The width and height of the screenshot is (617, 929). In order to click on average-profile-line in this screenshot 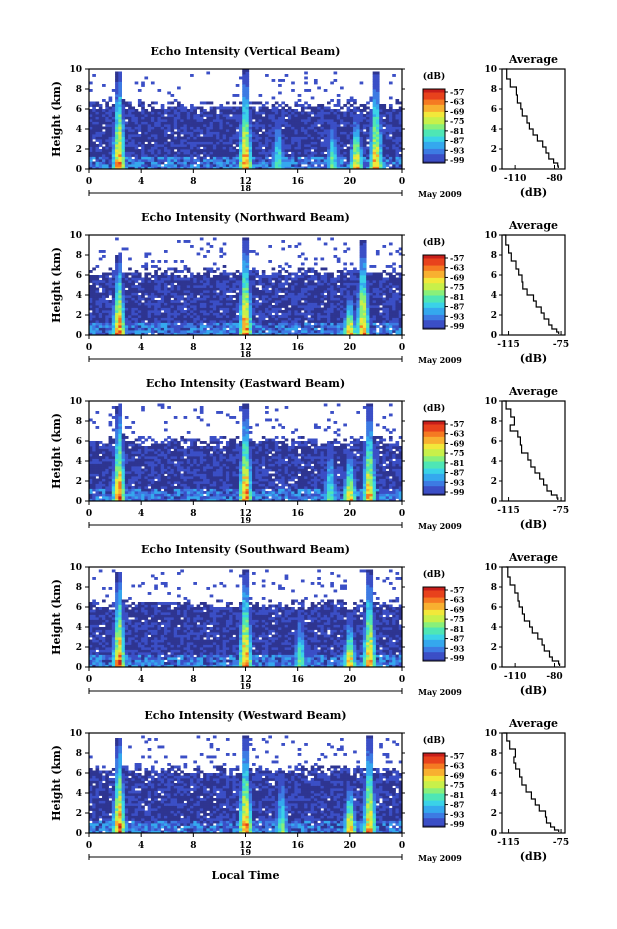, I will do `click(532, 118)`.